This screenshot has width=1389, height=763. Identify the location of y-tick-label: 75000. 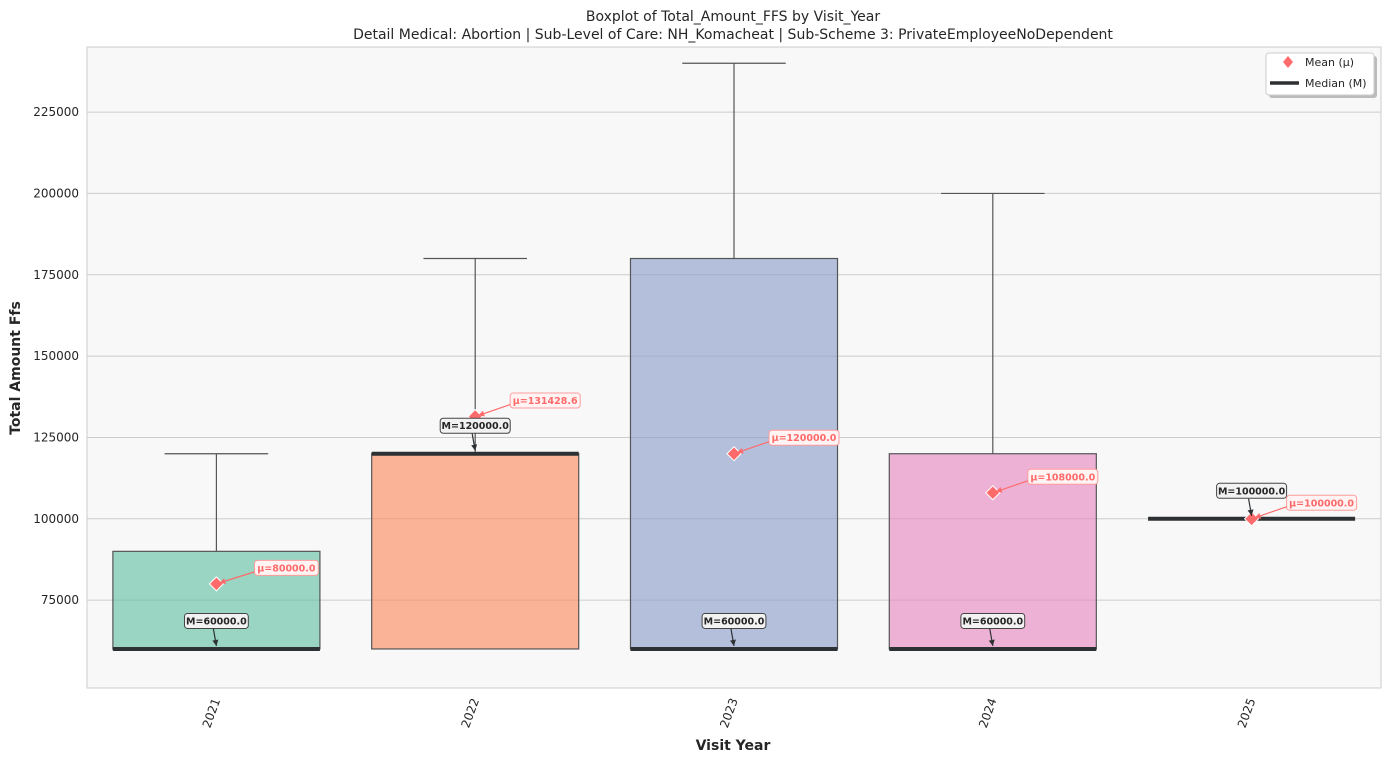
(60, 600).